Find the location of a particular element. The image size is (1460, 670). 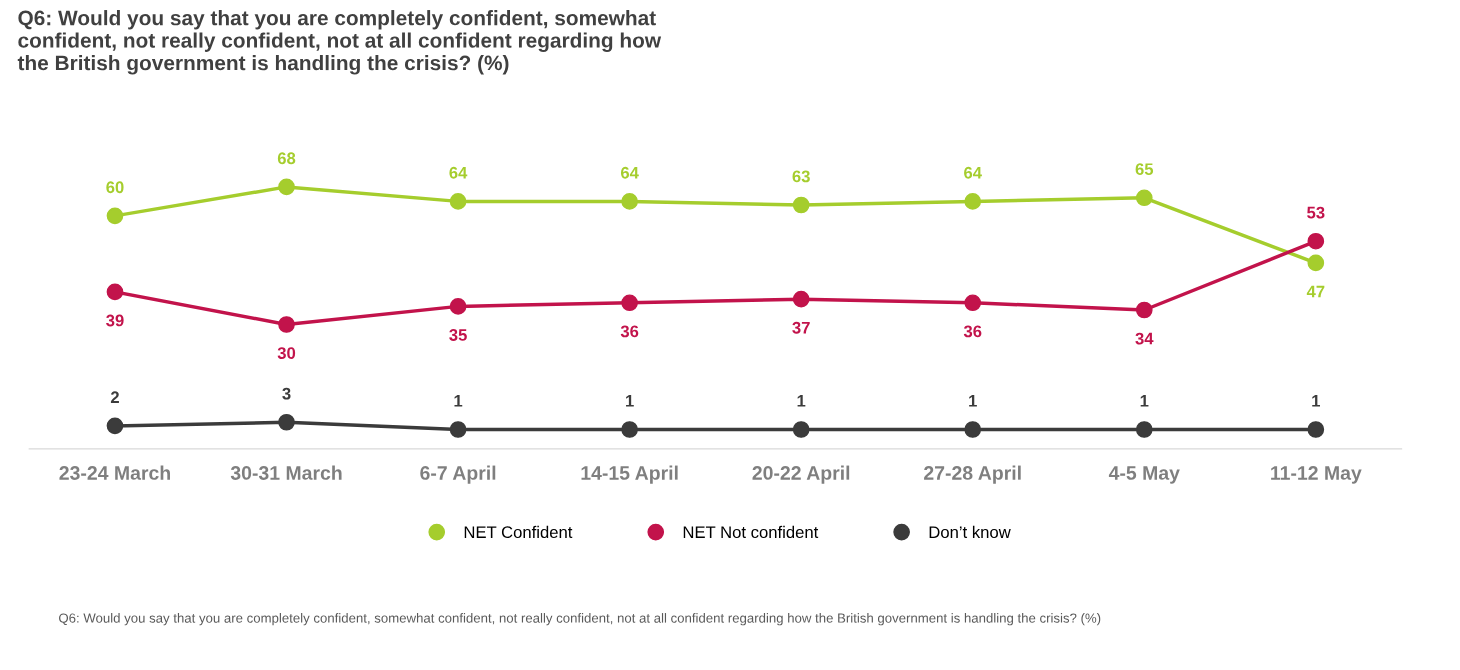

x-tick-label: 6-7 April is located at coordinates (458, 474).